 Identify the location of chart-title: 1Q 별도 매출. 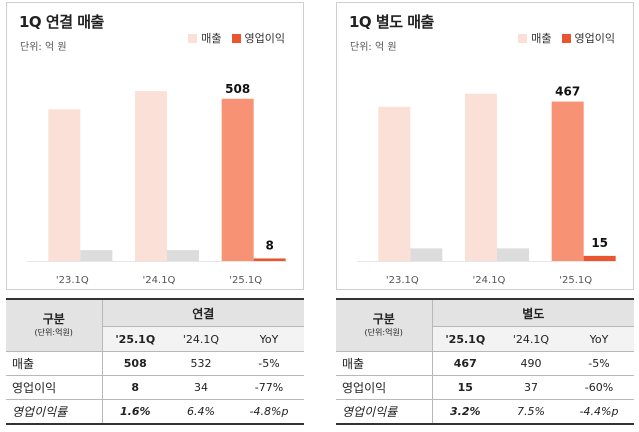
(391, 22).